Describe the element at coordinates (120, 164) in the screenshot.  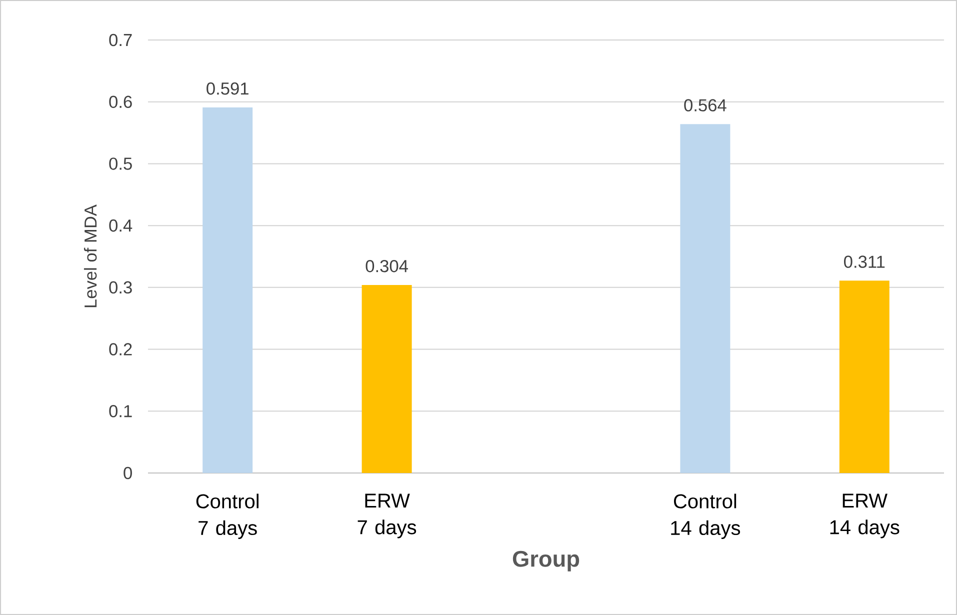
I see `y-tick-label: 0.5` at that location.